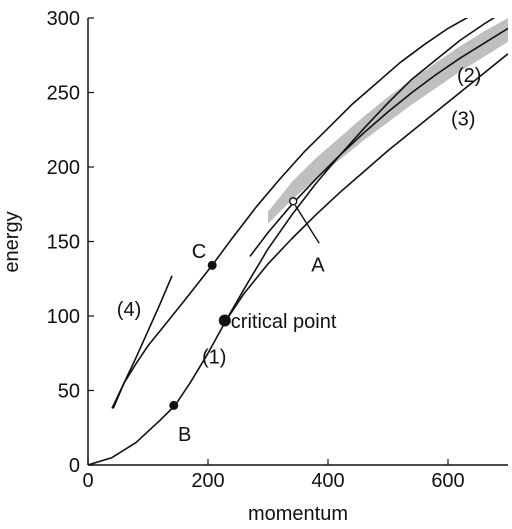  Describe the element at coordinates (174, 405) in the screenshot. I see `point-b` at that location.